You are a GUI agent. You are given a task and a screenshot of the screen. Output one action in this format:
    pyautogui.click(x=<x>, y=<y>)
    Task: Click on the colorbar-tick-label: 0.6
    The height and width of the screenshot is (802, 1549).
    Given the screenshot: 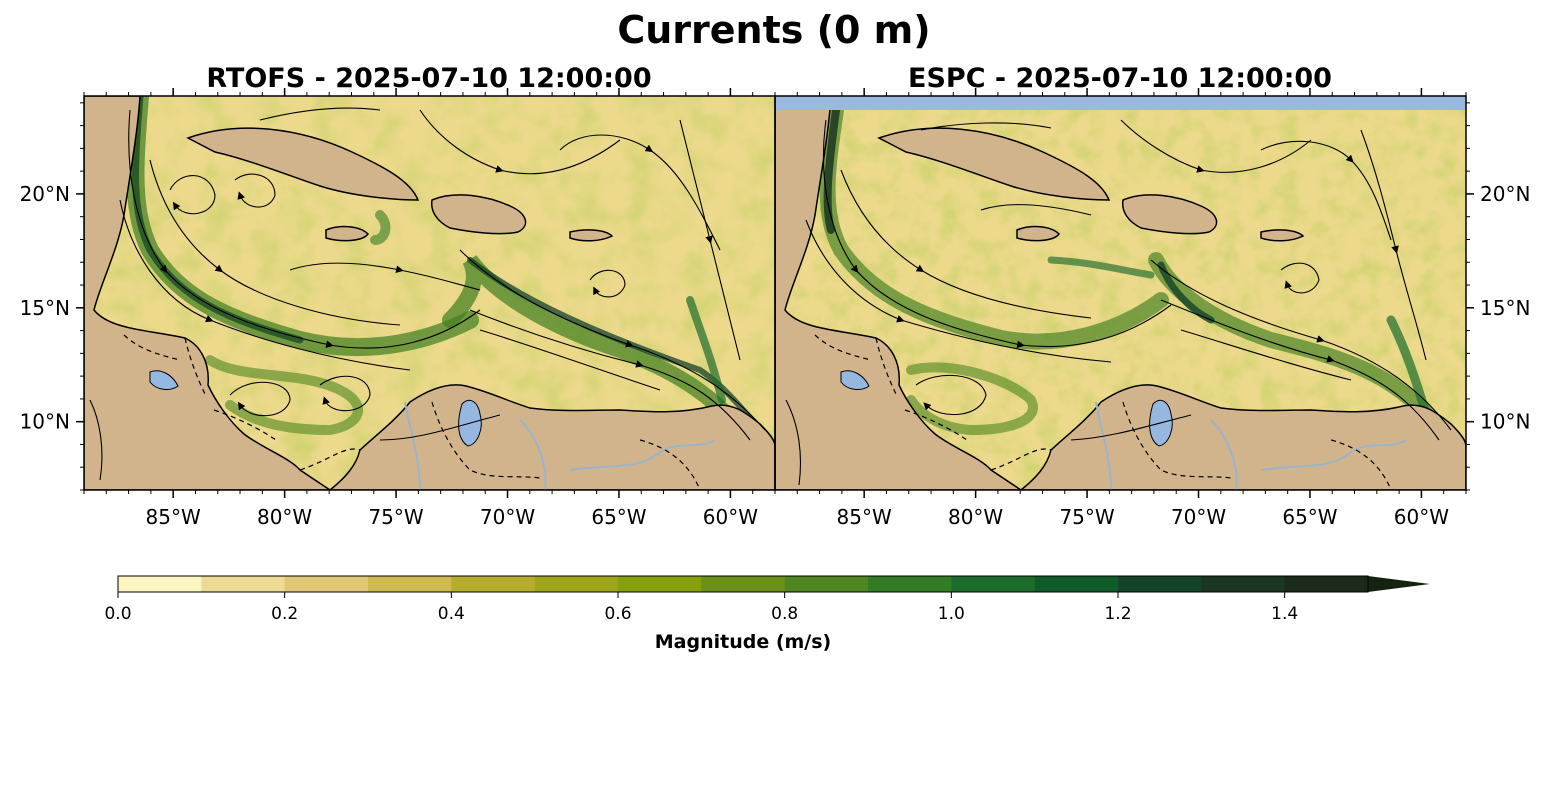 What is the action you would take?
    pyautogui.click(x=617, y=614)
    